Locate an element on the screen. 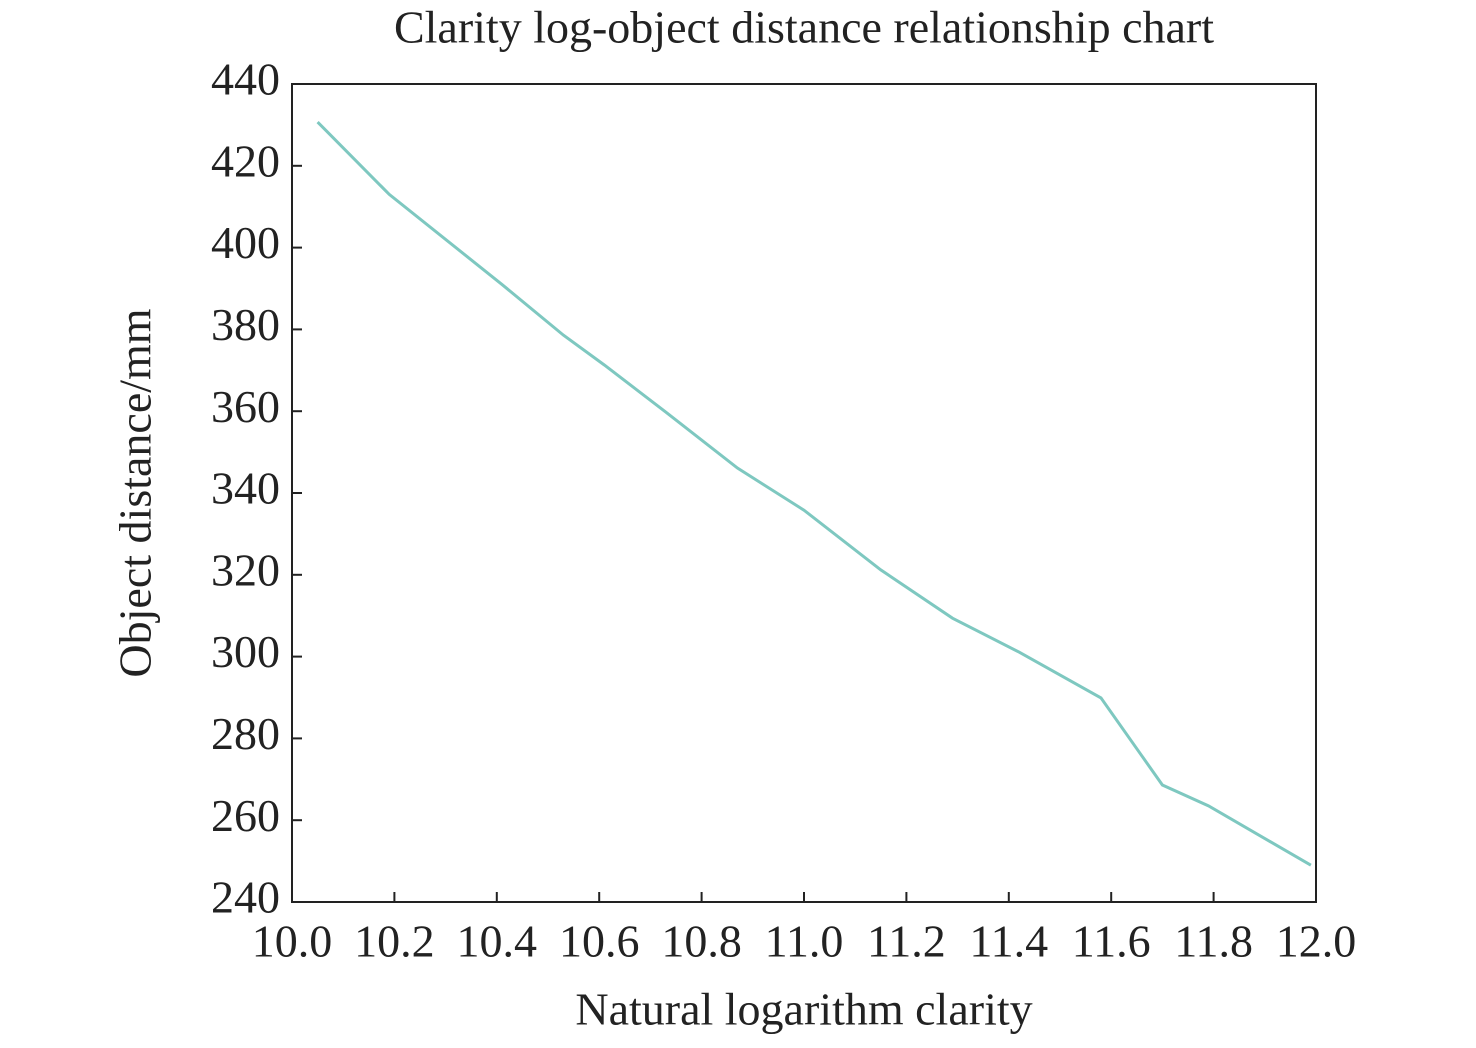  y-tick-label: 260 is located at coordinates (245, 815).